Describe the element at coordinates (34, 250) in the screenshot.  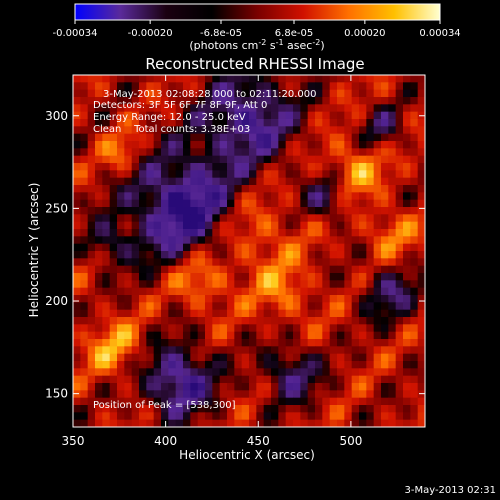
I see `y-axis-label: Heliocentric Y (arcsec)` at that location.